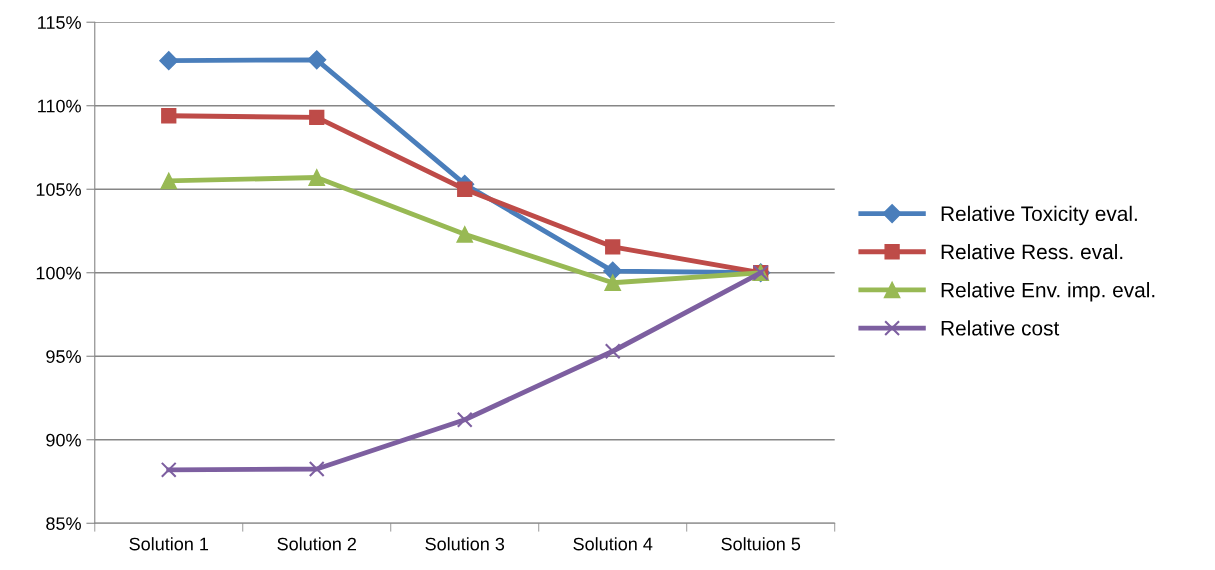 The image size is (1215, 570). I want to click on legend-label: Relative cost, so click(1000, 328).